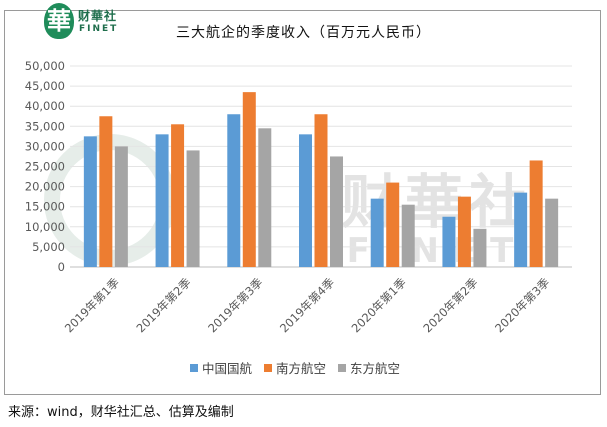 This screenshot has width=607, height=427. What do you see at coordinates (307, 305) in the screenshot?
I see `x-tick-label: 2019年第4季` at bounding box center [307, 305].